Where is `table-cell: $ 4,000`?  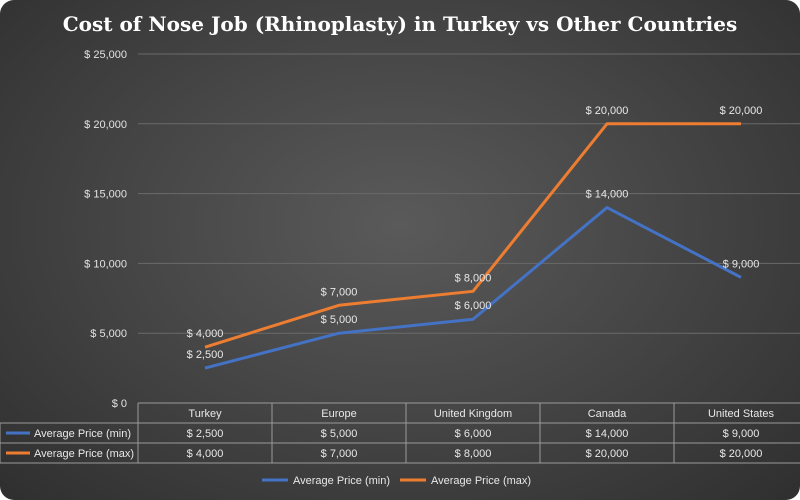
table-cell: $ 4,000 is located at coordinates (205, 454).